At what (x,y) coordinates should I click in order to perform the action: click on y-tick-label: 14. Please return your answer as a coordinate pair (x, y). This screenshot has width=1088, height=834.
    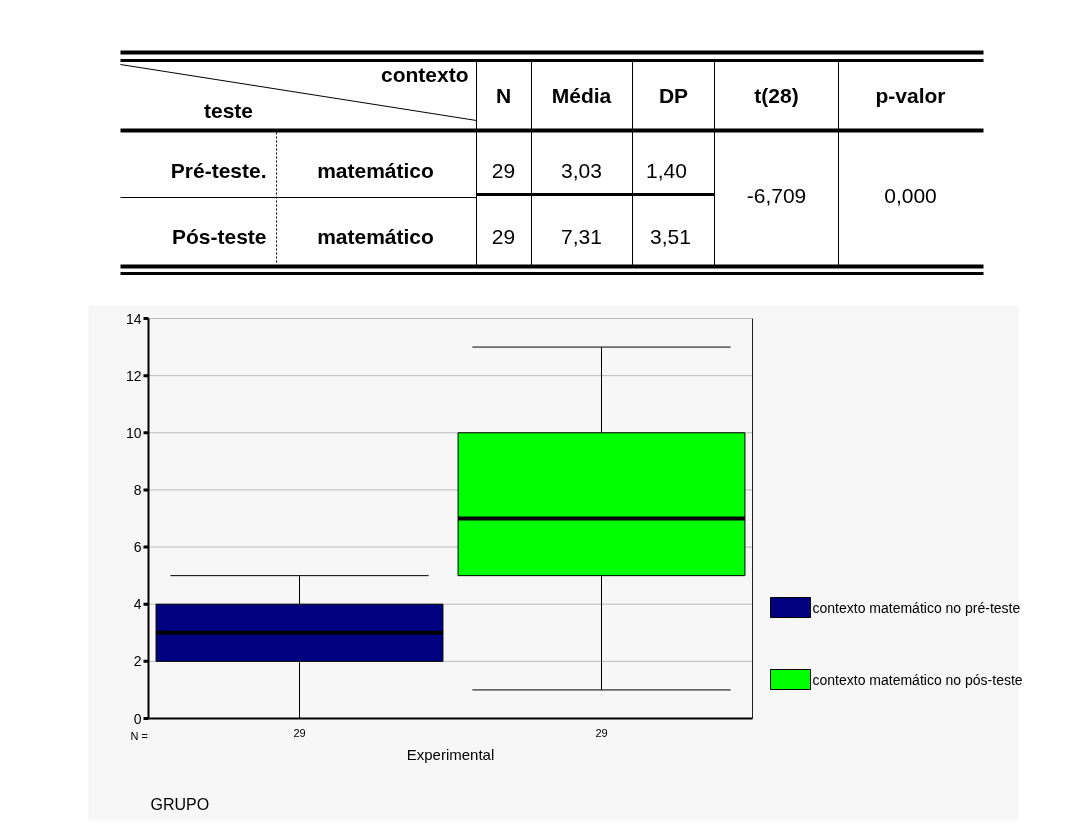
    Looking at the image, I should click on (133, 318).